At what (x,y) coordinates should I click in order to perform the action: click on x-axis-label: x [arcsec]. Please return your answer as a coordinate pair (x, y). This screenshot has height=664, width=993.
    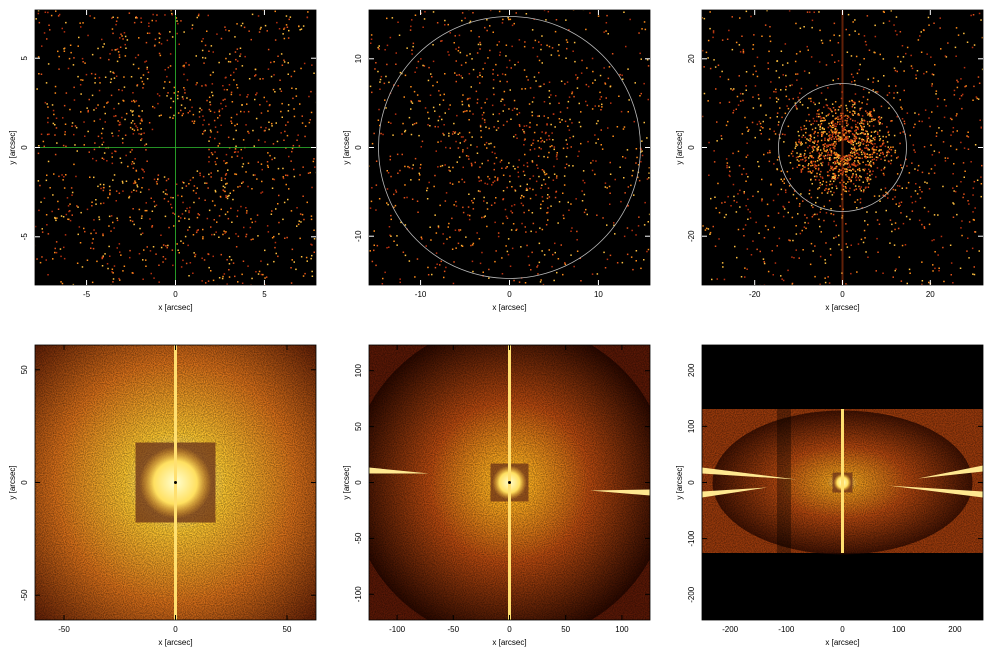
    Looking at the image, I should click on (509, 307).